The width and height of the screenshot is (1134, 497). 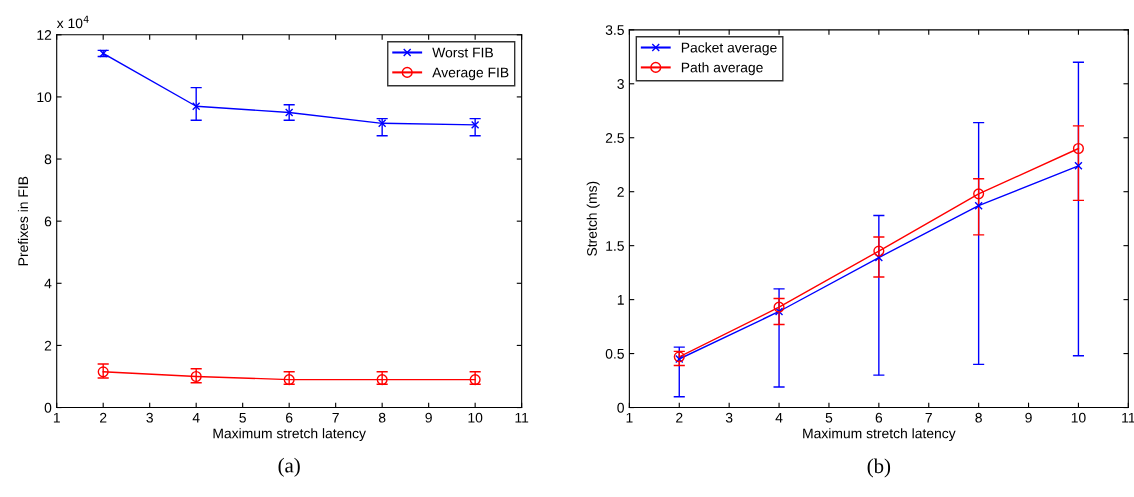 What do you see at coordinates (620, 300) in the screenshot?
I see `y-tick-label: 1` at bounding box center [620, 300].